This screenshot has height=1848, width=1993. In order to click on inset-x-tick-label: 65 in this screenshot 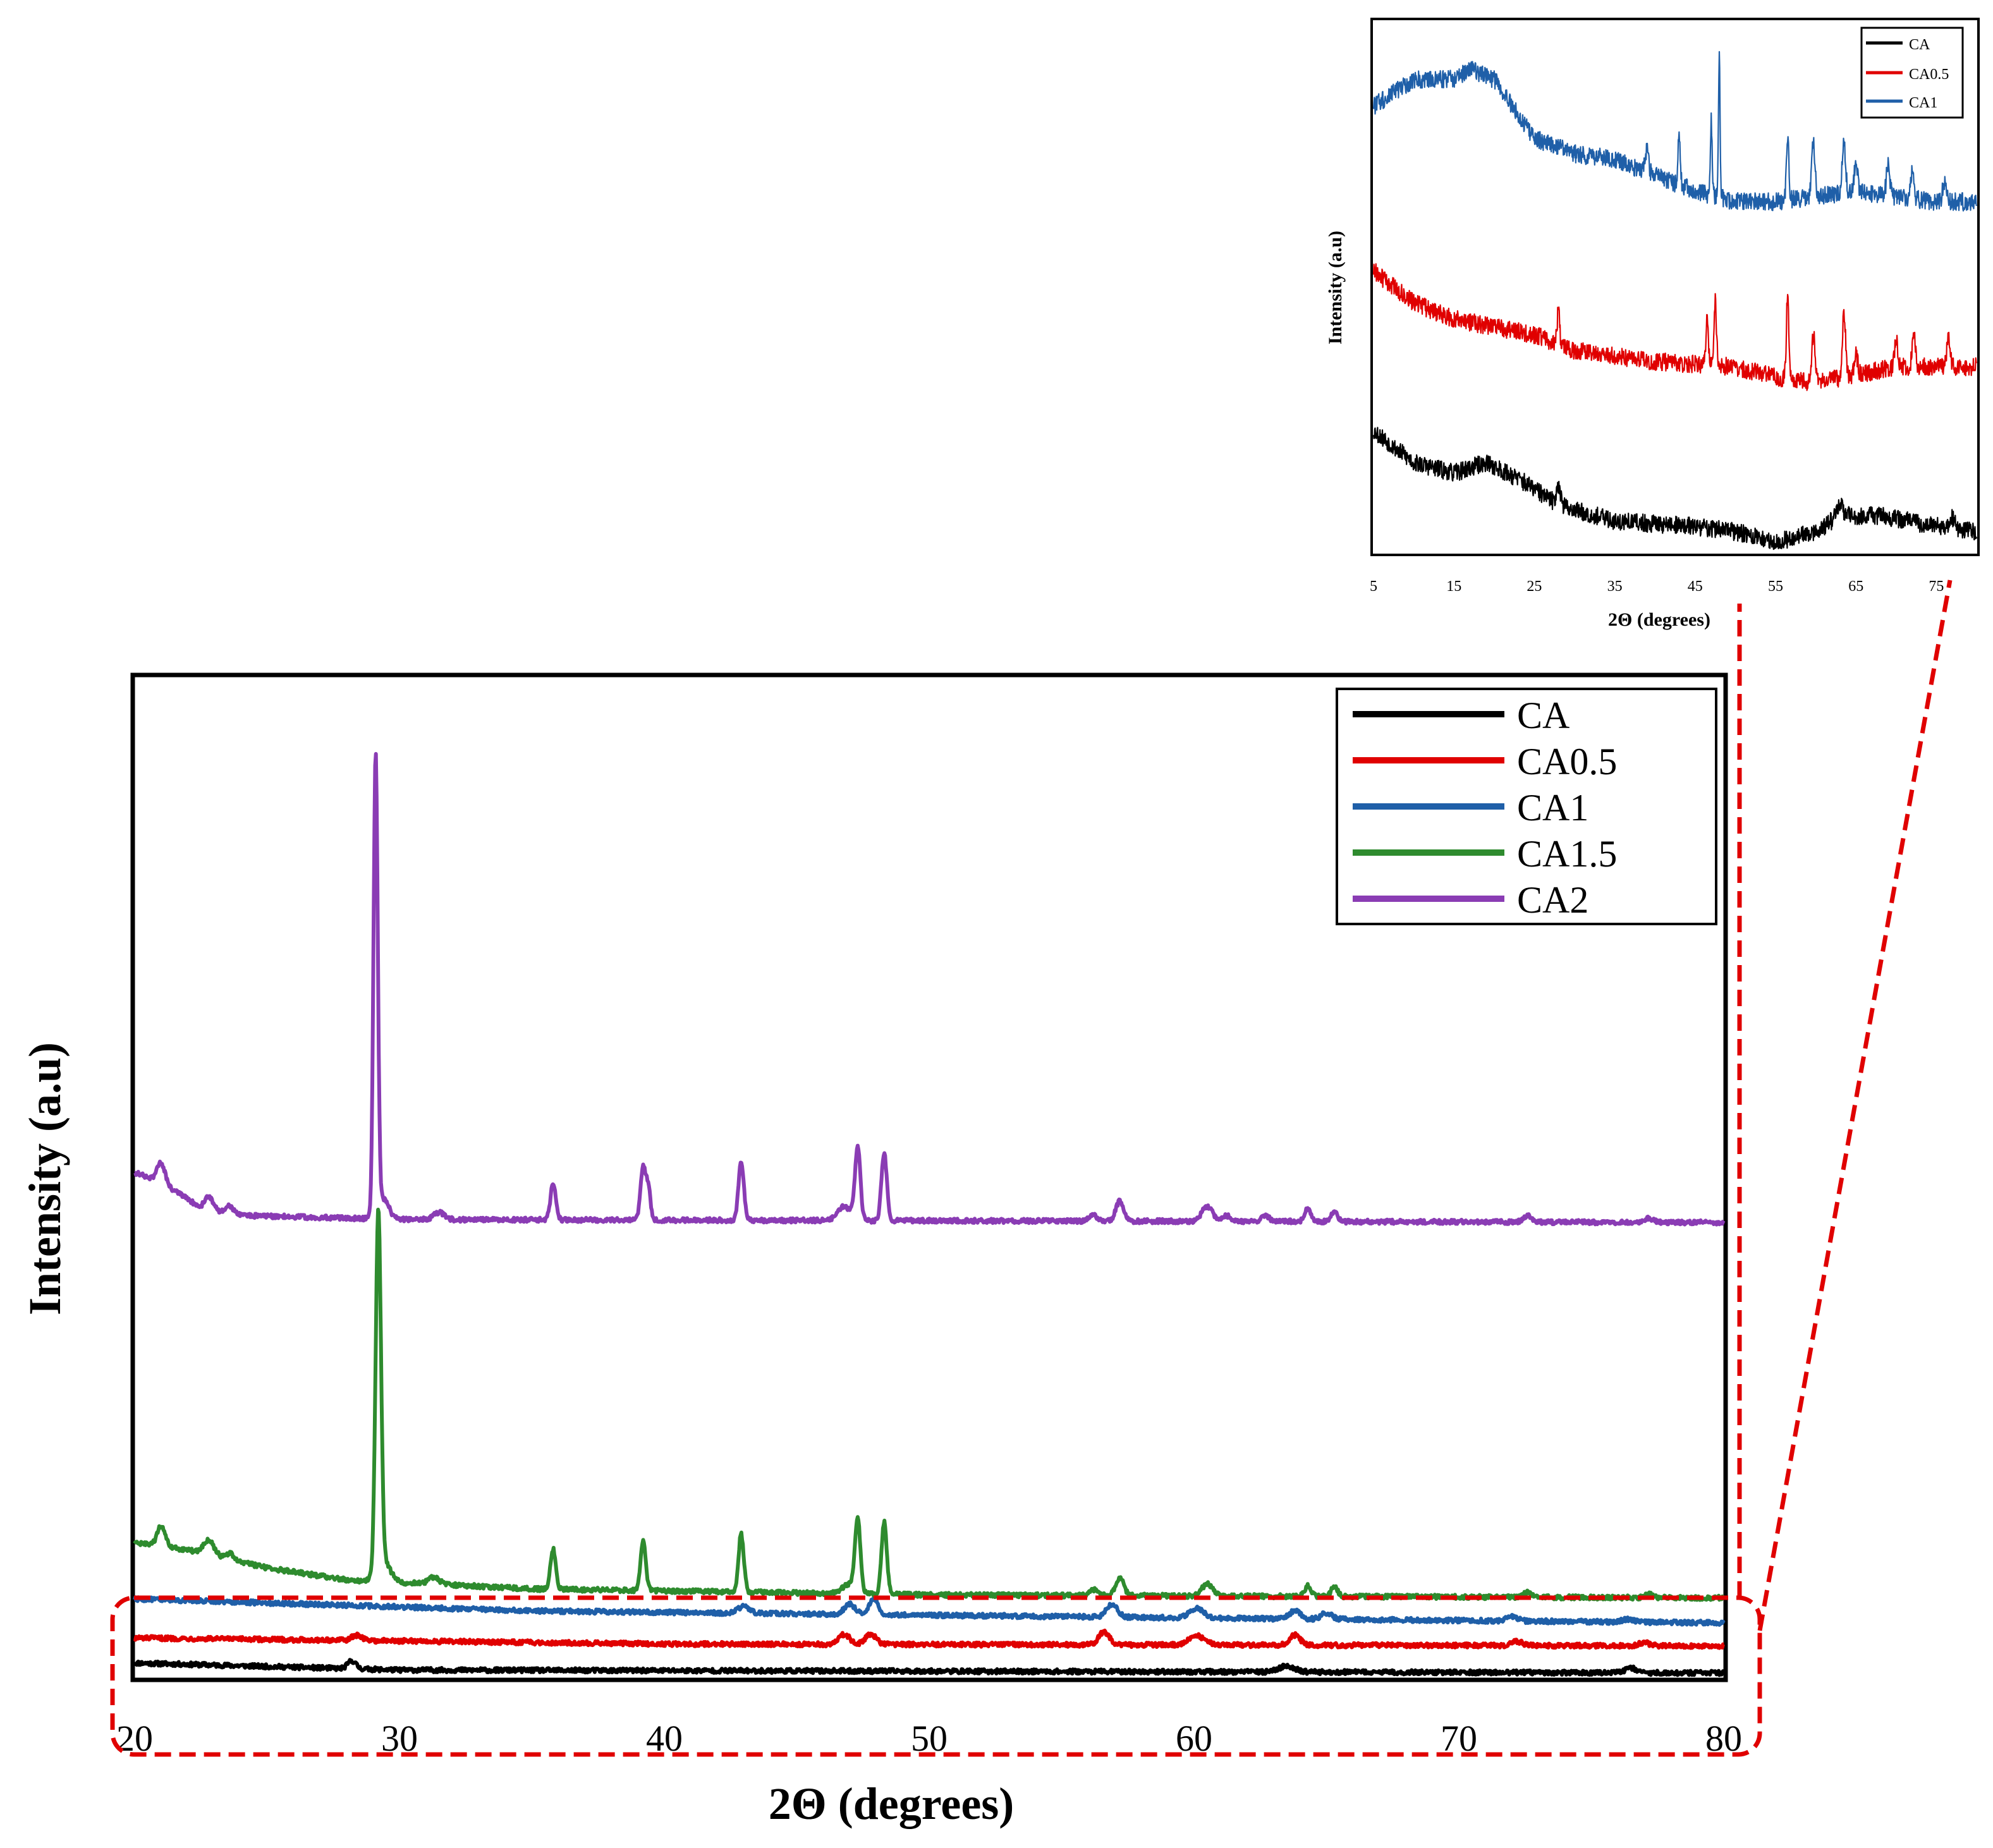, I will do `click(1855, 586)`.